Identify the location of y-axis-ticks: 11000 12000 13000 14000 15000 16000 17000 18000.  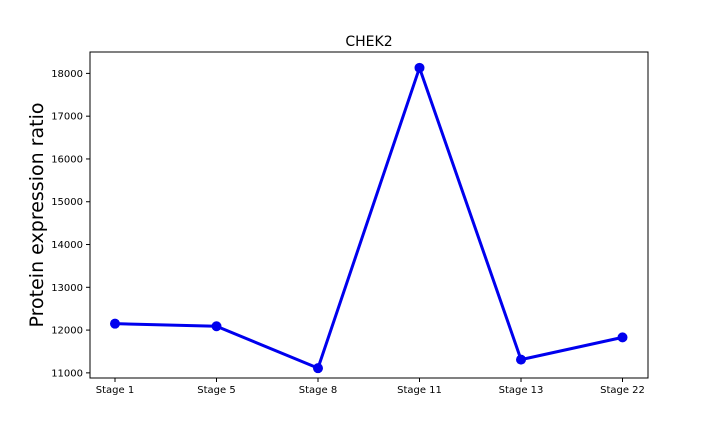
(70, 224).